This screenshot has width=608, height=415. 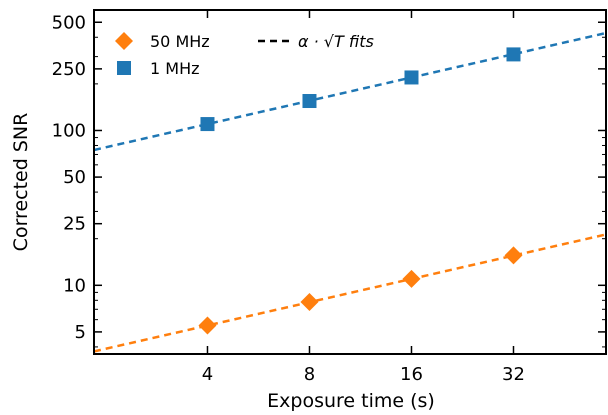 I want to click on legend-label-1mhz: 1 MHz, so click(x=175, y=68).